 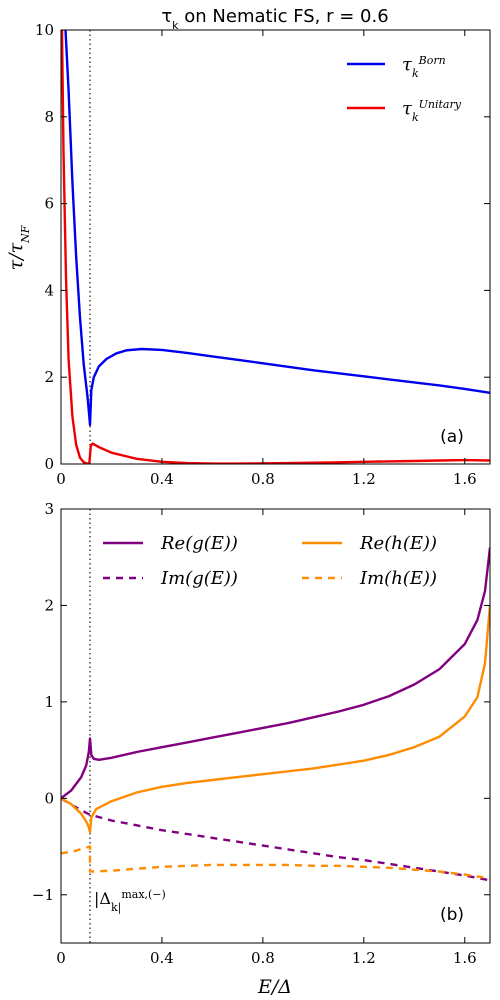 I want to click on legend-label-k-born: τkBorn, so click(x=424, y=67).